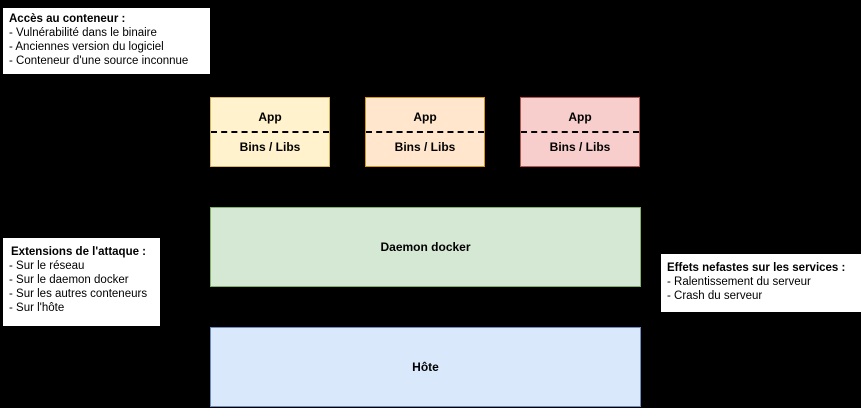 The height and width of the screenshot is (408, 861). Describe the element at coordinates (756, 268) in the screenshot. I see `note-title: Effets nefastes sur les services :` at that location.